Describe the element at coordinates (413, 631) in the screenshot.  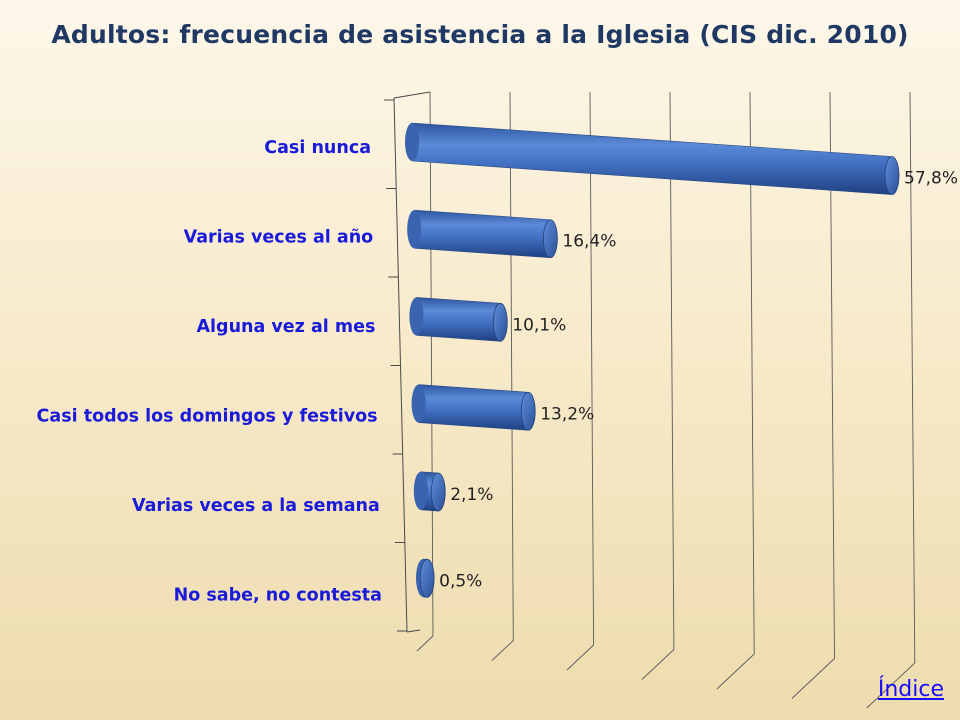
I see `axis-bottom-edge` at that location.